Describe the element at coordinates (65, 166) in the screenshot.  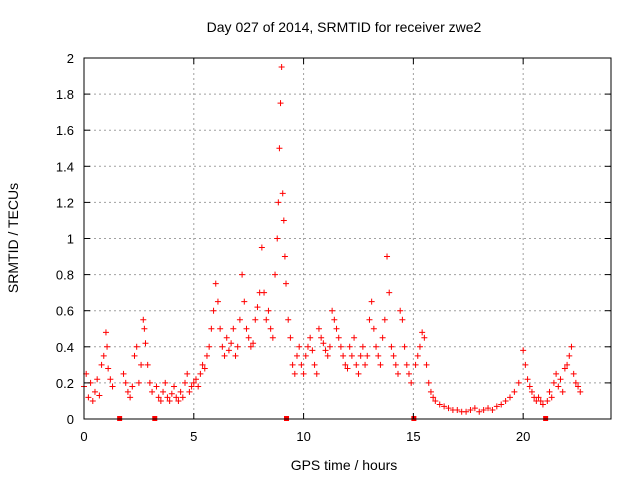
I see `y-tick-label: 1.4` at that location.